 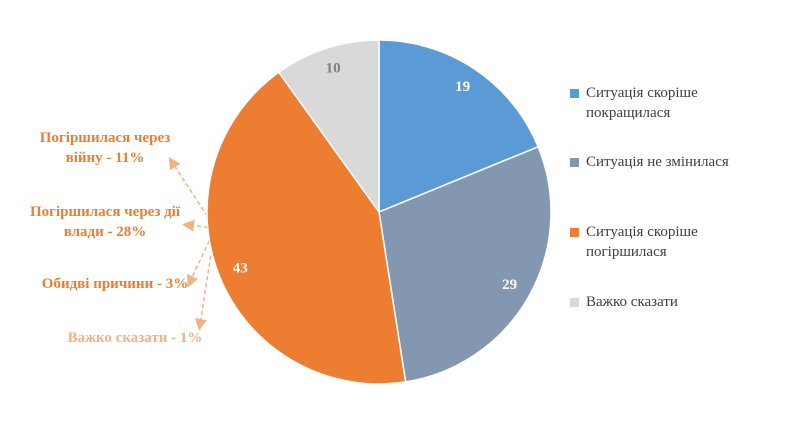 What do you see at coordinates (509, 285) in the screenshot?
I see `data-label: 29` at bounding box center [509, 285].